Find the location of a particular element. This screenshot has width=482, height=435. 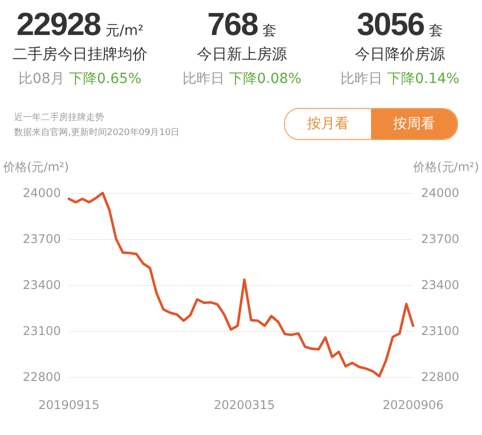

text: 今日降价房源 is located at coordinates (400, 54).